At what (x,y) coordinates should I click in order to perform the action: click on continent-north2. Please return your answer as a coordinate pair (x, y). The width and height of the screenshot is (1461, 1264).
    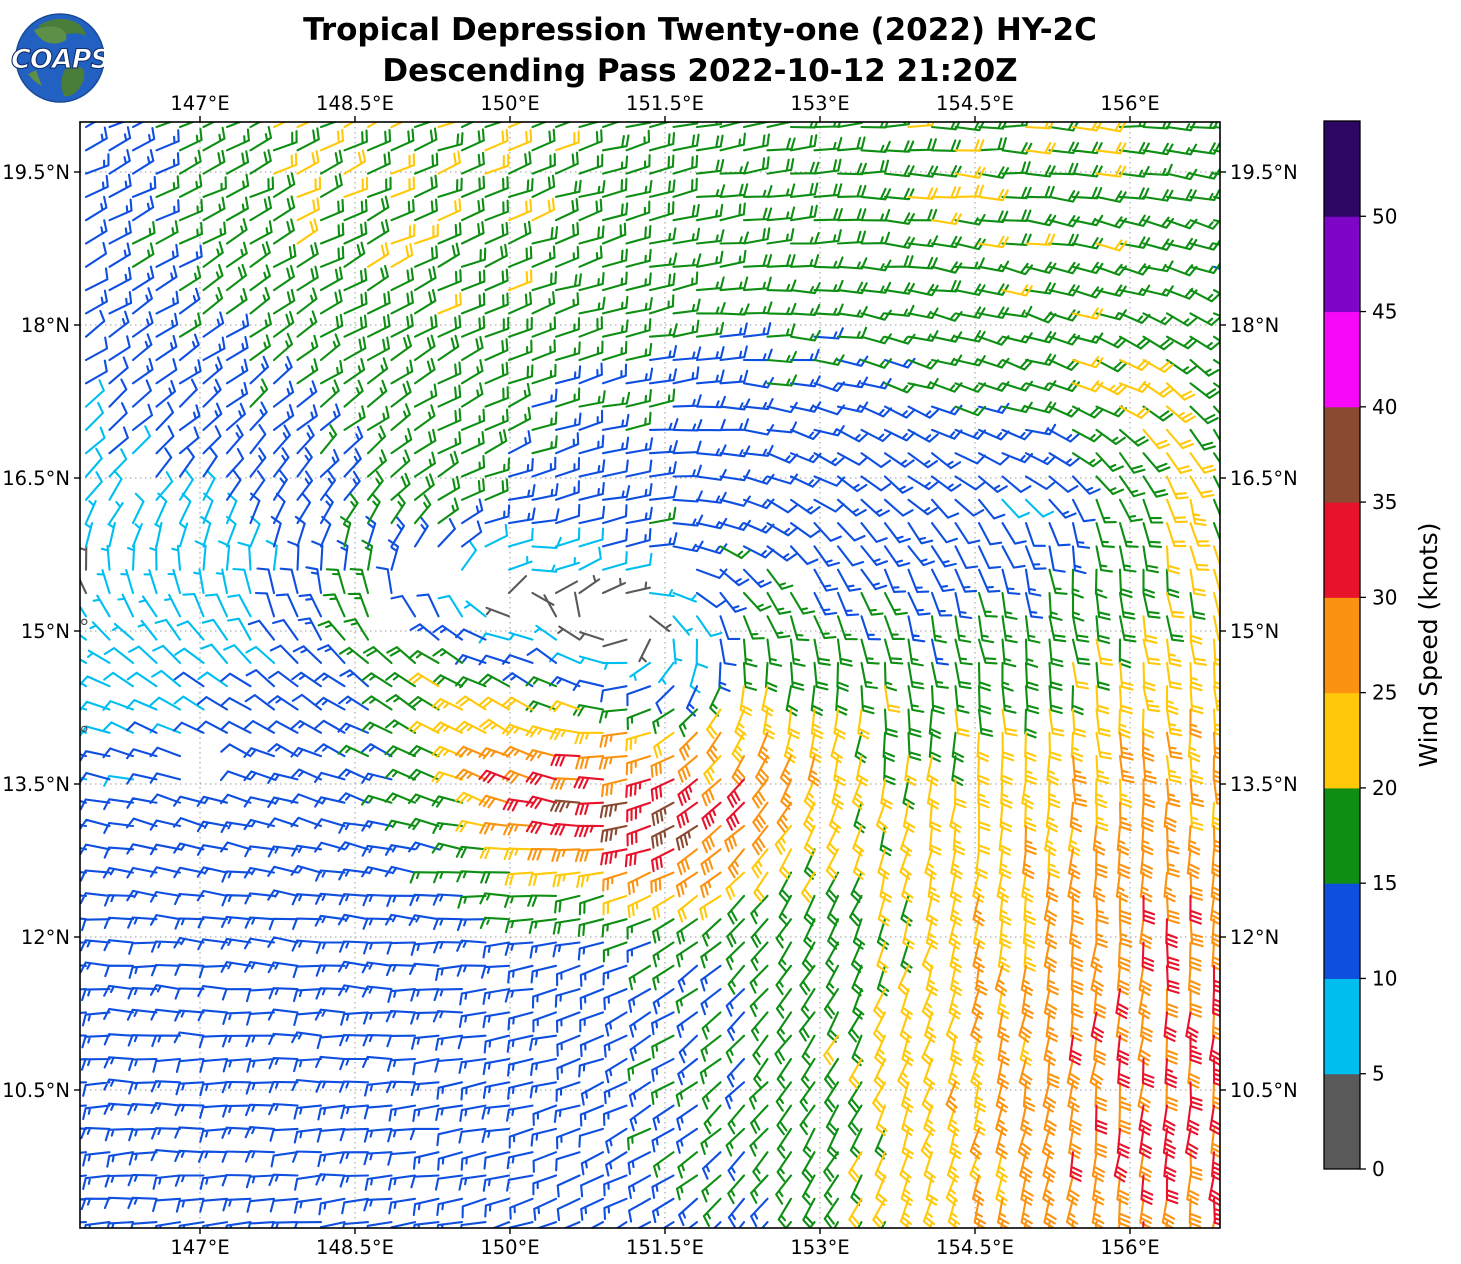
    Looking at the image, I should click on (50, 35).